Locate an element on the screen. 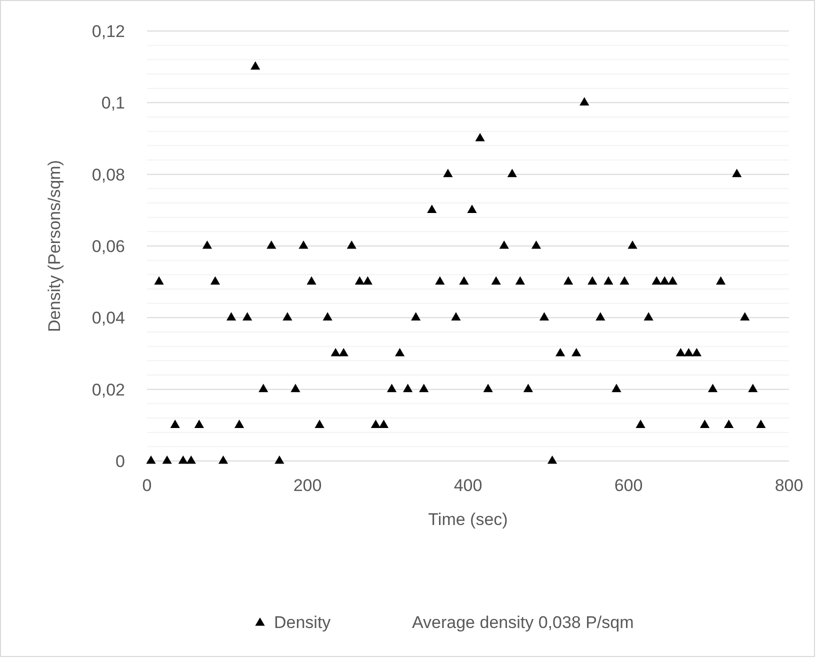  x-tick-label: 600 is located at coordinates (628, 485).